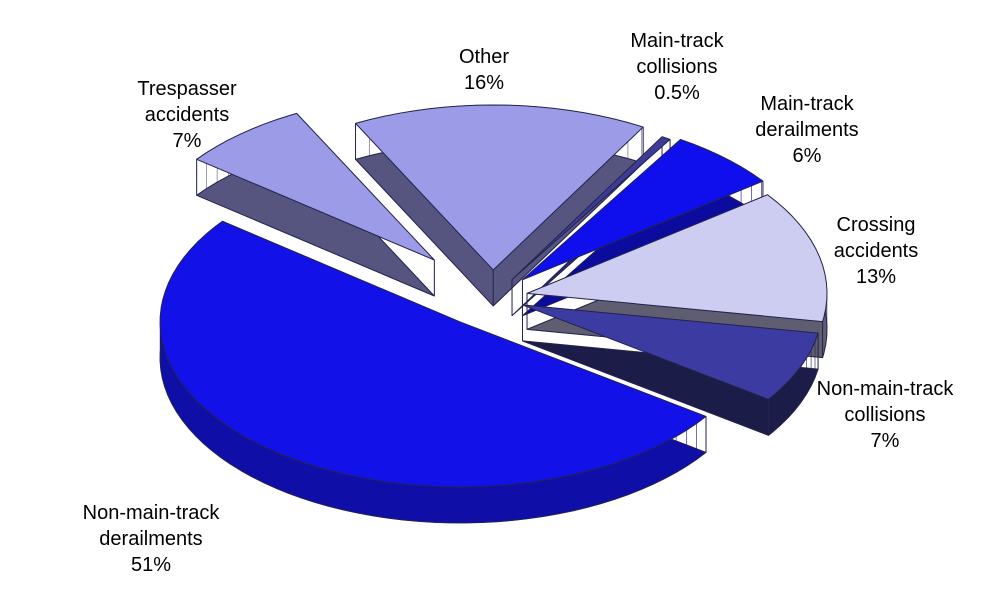 This screenshot has height=601, width=1000. Describe the element at coordinates (187, 89) in the screenshot. I see `slice-label-line: Trespasser` at that location.